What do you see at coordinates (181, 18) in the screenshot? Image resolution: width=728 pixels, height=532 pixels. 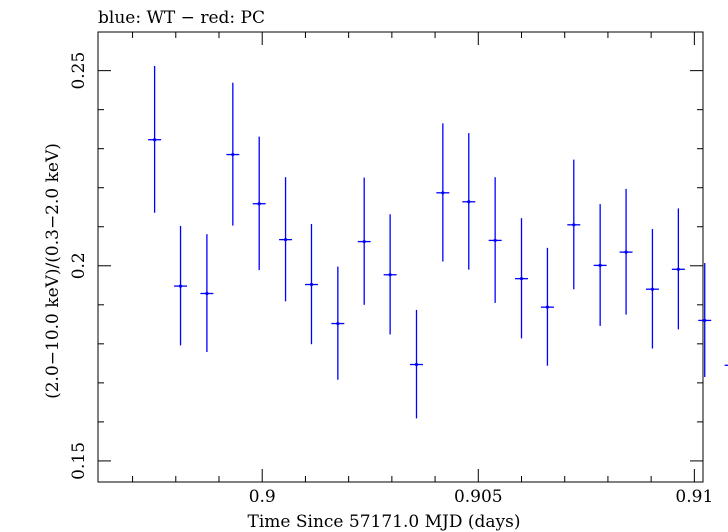 I see `chart-title: blue: WT − red: PC` at bounding box center [181, 18].